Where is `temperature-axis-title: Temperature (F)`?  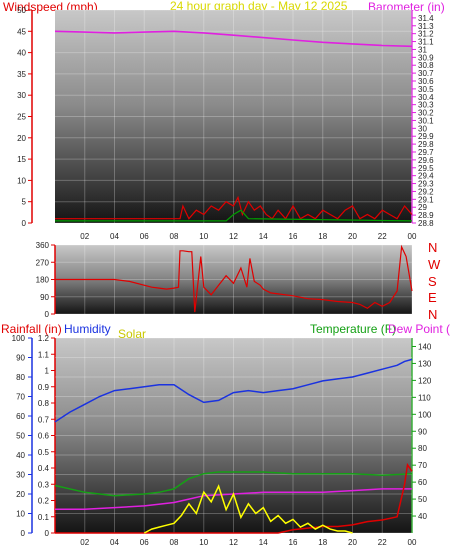 temperature-axis-title: Temperature (F) is located at coordinates (353, 329).